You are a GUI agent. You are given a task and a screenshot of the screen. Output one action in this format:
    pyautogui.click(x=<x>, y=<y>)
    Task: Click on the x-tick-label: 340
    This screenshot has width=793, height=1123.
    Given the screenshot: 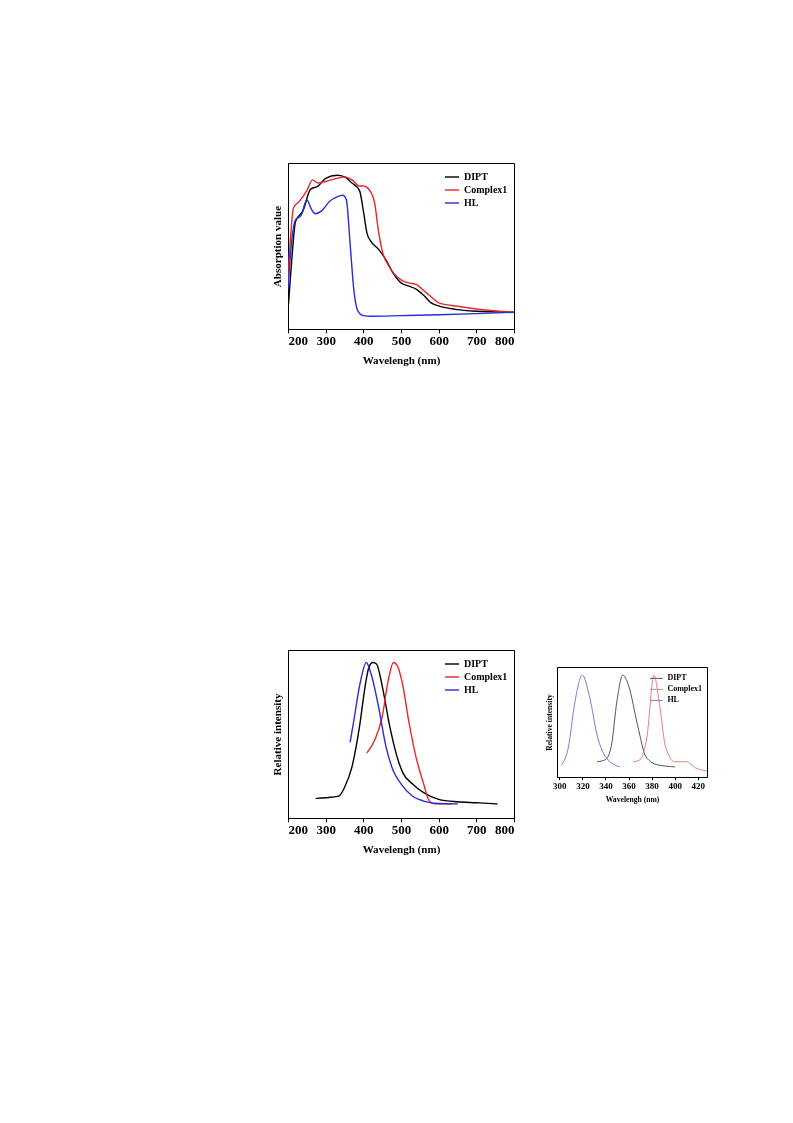 What is the action you would take?
    pyautogui.click(x=606, y=786)
    